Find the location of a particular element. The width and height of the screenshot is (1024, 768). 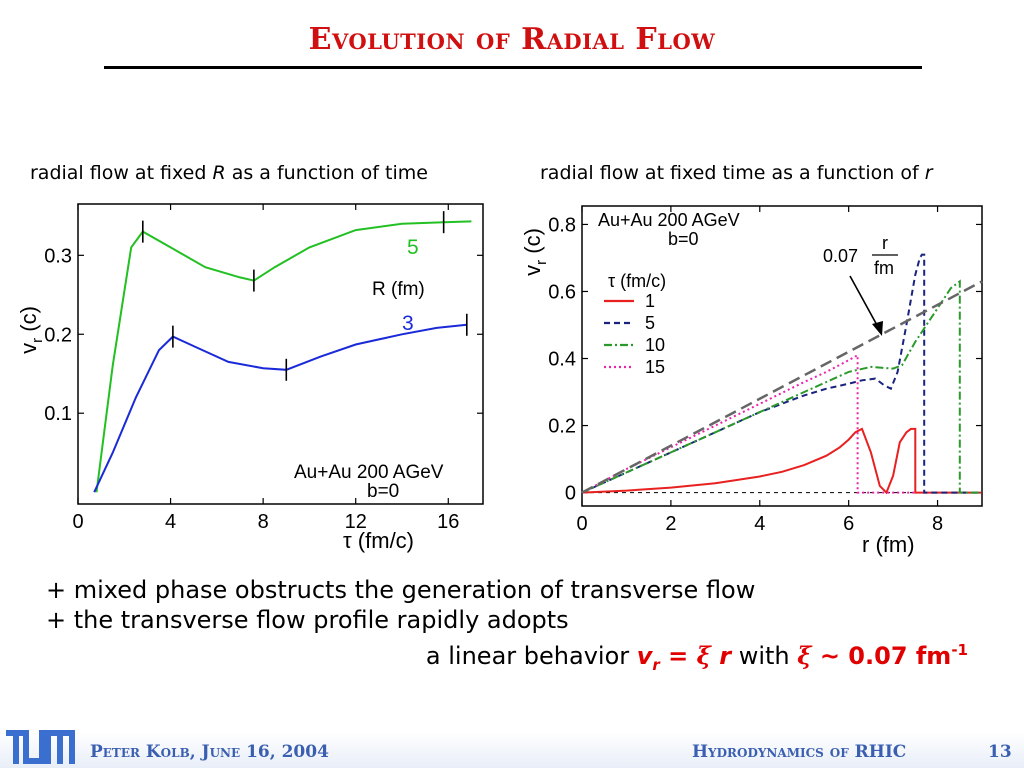

y-tick-label: 0.4 is located at coordinates (562, 360).